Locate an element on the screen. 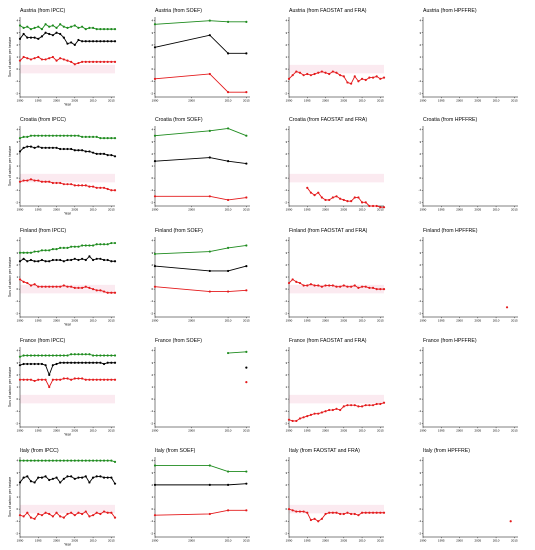  series-line-red is located at coordinates (345, 197).